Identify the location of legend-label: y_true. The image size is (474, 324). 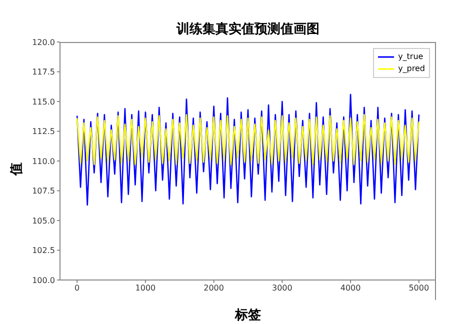
(411, 57).